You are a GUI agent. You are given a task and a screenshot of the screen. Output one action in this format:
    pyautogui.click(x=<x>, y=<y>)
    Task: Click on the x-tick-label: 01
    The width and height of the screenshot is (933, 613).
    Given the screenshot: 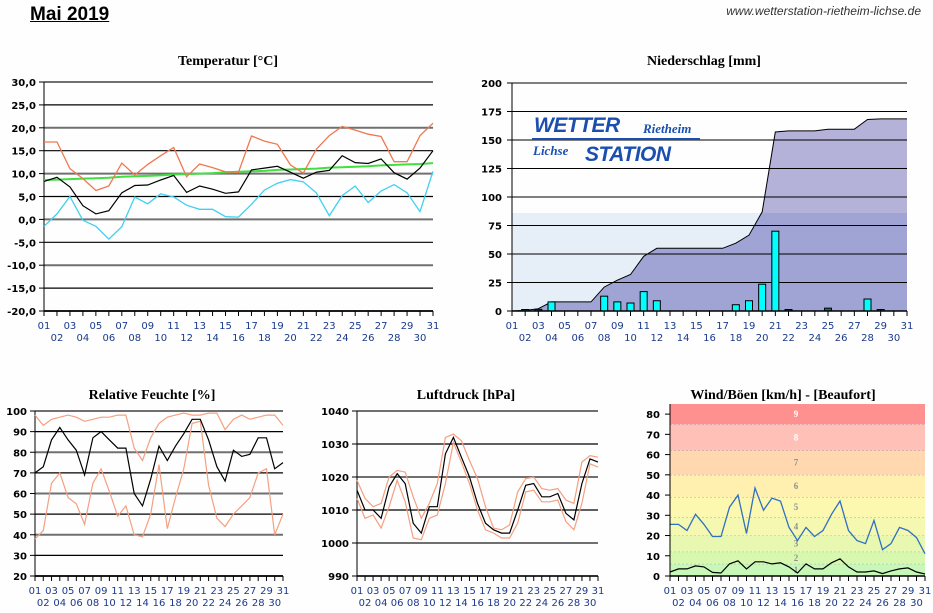 What is the action you would take?
    pyautogui.click(x=357, y=591)
    